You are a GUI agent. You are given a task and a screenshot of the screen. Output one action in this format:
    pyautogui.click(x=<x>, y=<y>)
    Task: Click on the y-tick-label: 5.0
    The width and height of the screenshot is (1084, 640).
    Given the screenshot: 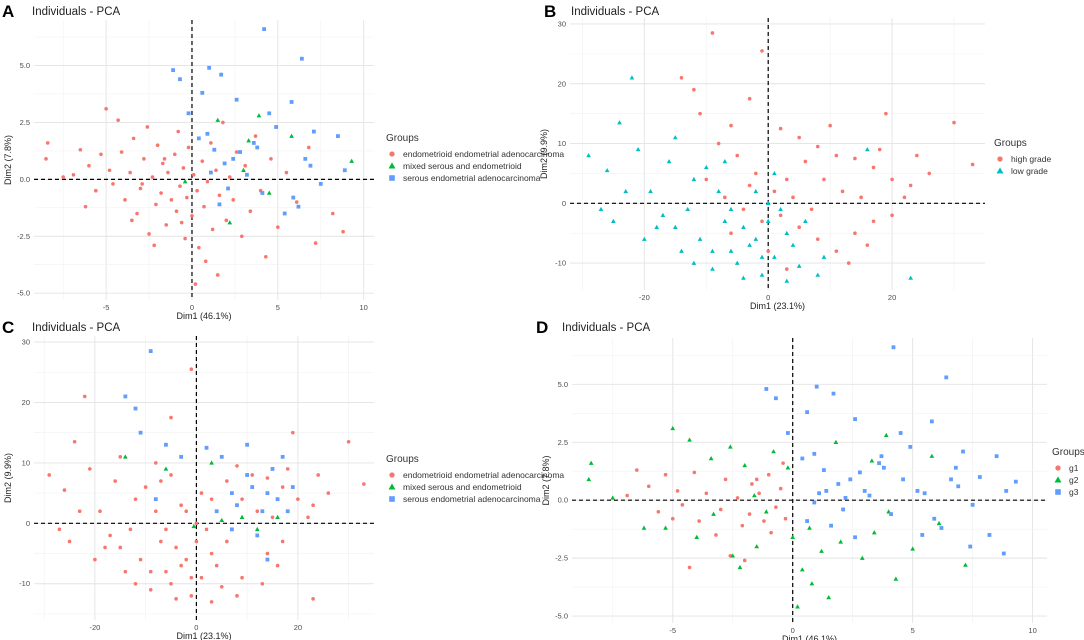 What is the action you would take?
    pyautogui.click(x=25, y=65)
    